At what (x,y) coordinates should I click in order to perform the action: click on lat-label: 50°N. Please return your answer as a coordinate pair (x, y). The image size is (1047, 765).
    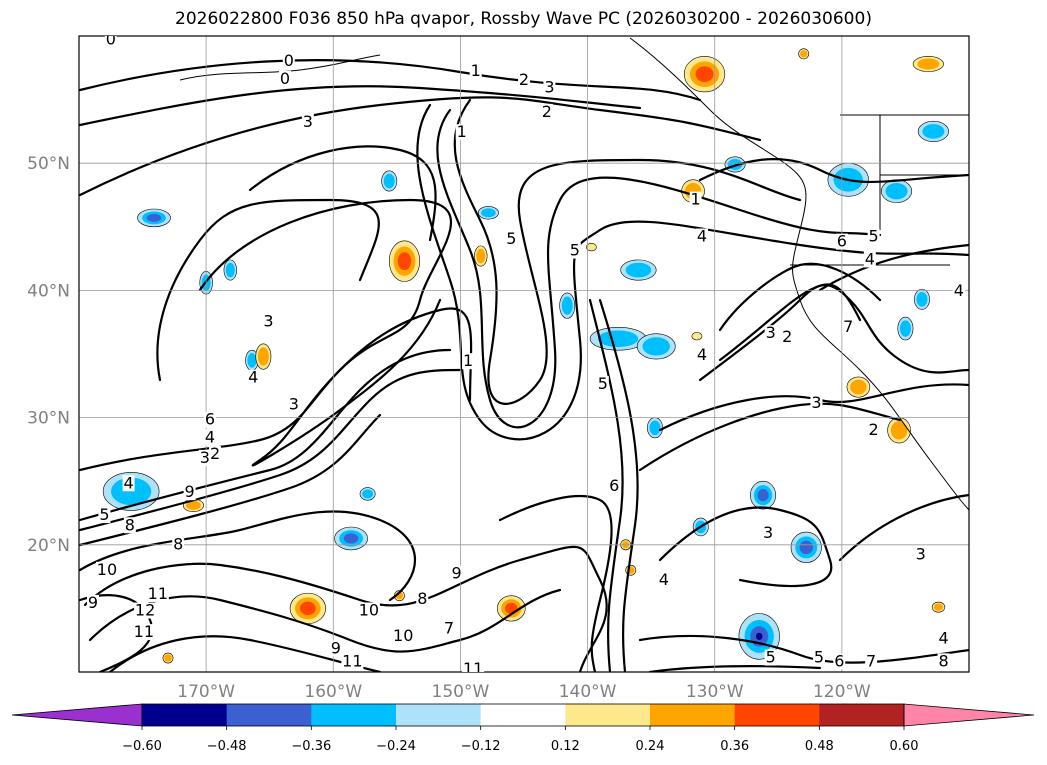
    Looking at the image, I should click on (48, 164).